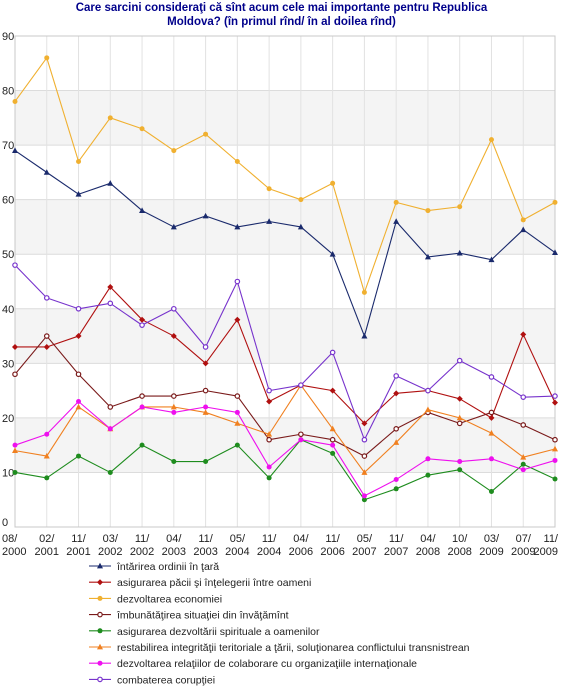 Image resolution: width=563 pixels, height=688 pixels. I want to click on legend-label: combaterea corupţiei, so click(166, 680).